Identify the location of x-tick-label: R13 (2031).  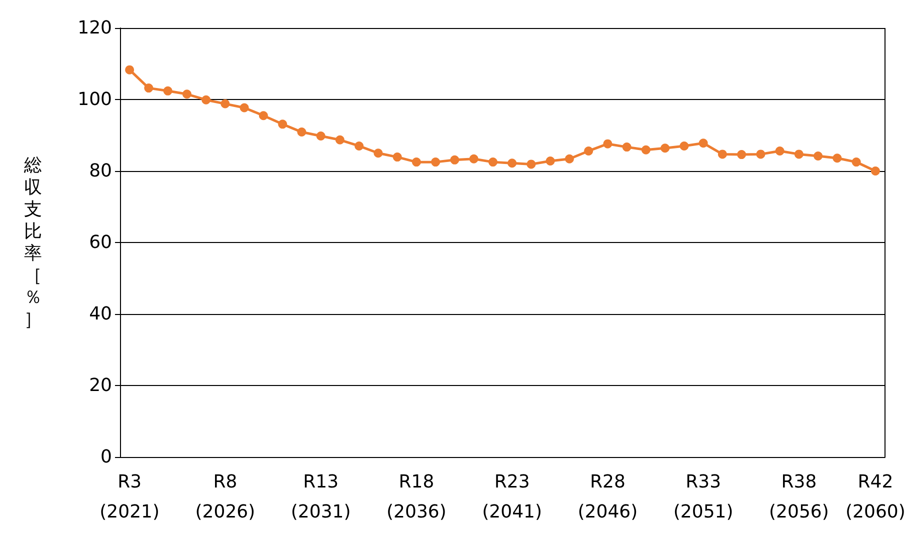
(320, 497).